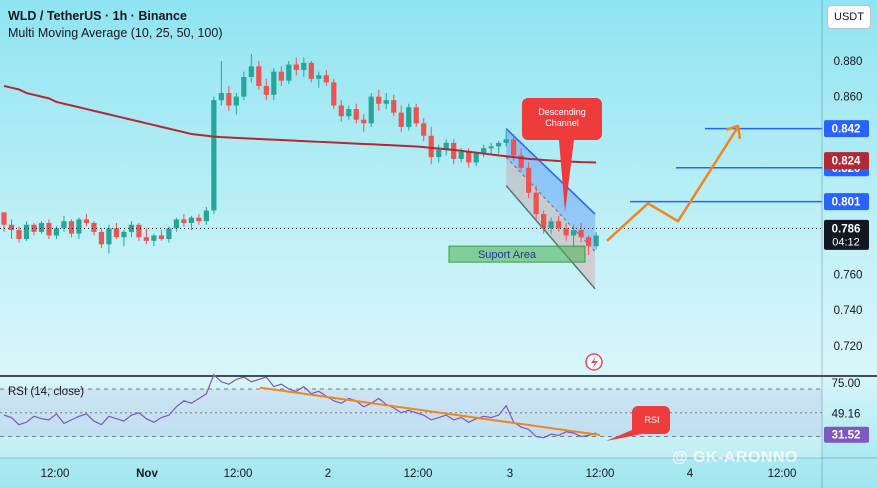  What do you see at coordinates (690, 474) in the screenshot?
I see `time-tick-label: 4` at bounding box center [690, 474].